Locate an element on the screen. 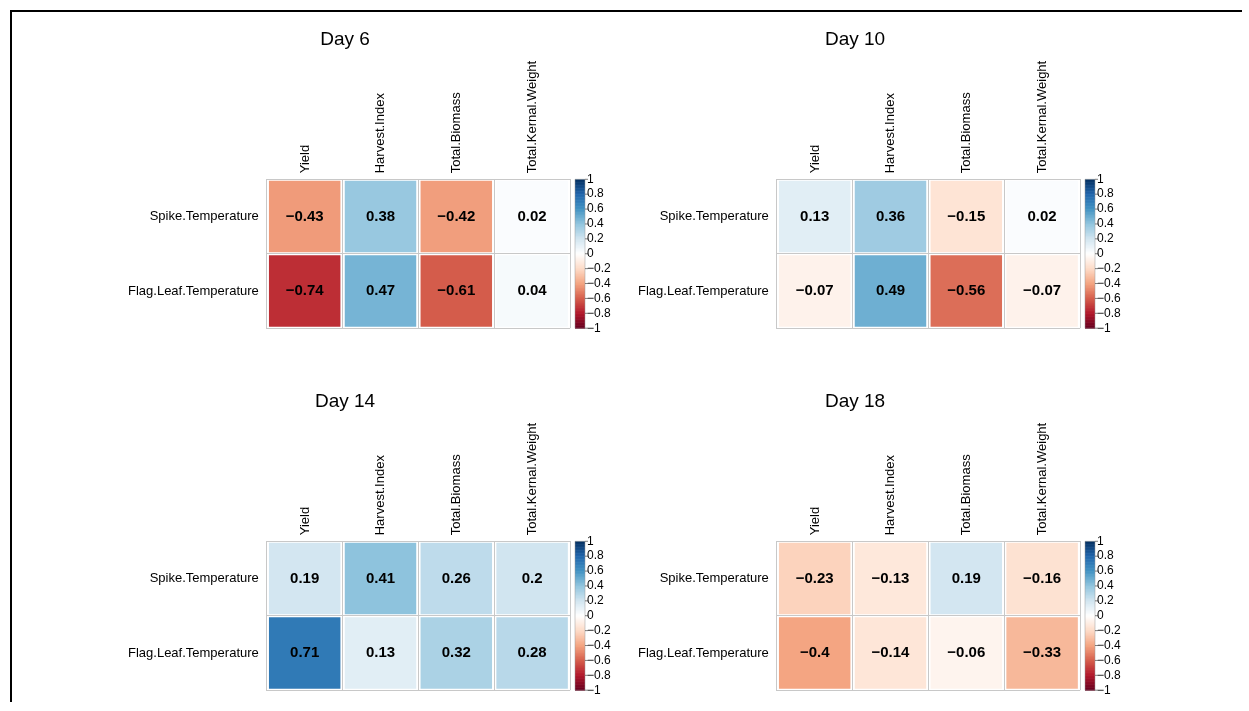  data-label: −0.15 is located at coordinates (966, 215).